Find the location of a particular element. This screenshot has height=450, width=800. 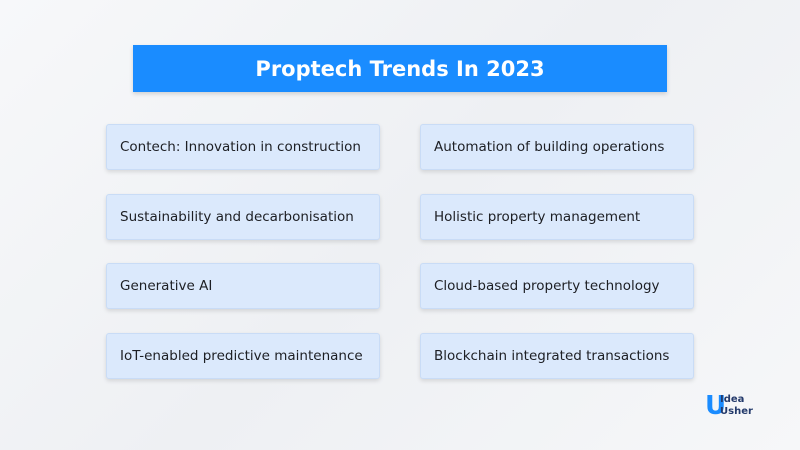

title-banner: Proptech Trends In 2023 is located at coordinates (400, 68).